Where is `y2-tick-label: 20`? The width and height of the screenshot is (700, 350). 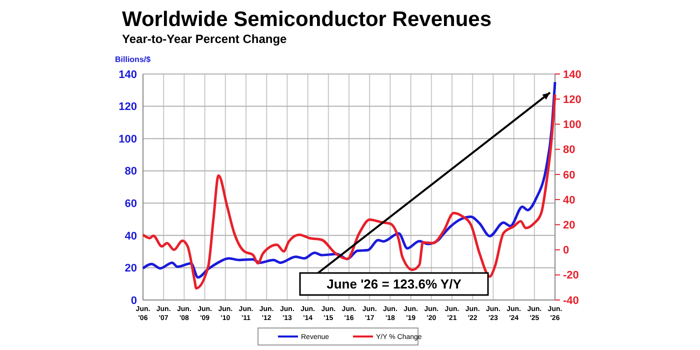
y2-tick-label: 20 is located at coordinates (569, 226).